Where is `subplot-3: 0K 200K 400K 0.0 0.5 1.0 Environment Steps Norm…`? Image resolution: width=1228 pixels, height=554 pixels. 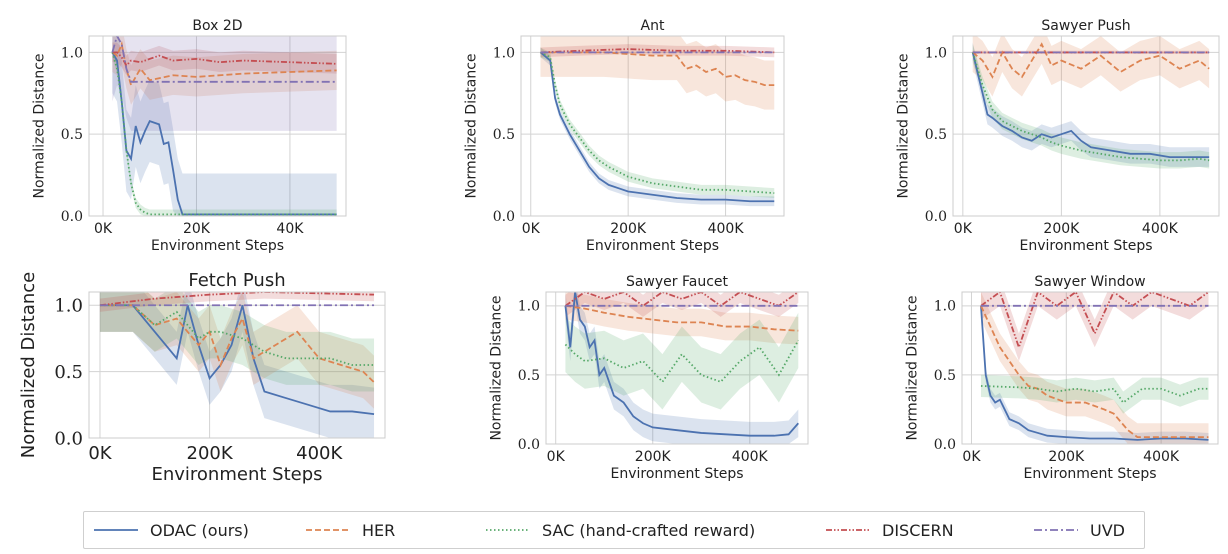
subplot-3: 0K 200K 400K 0.0 0.5 1.0 Environment Steps Norm… is located at coordinates (1057, 136).